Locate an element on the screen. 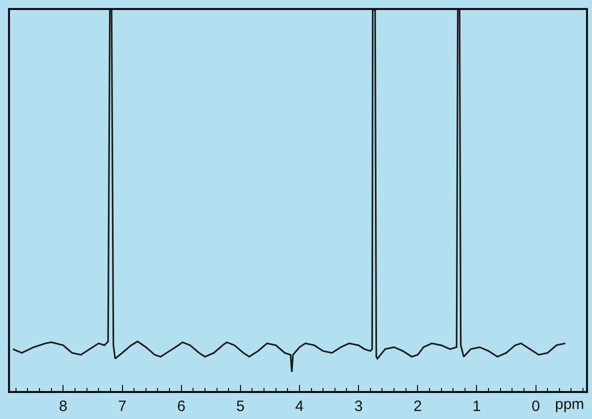 The width and height of the screenshot is (592, 419). x-tick-label: 4 is located at coordinates (299, 406).